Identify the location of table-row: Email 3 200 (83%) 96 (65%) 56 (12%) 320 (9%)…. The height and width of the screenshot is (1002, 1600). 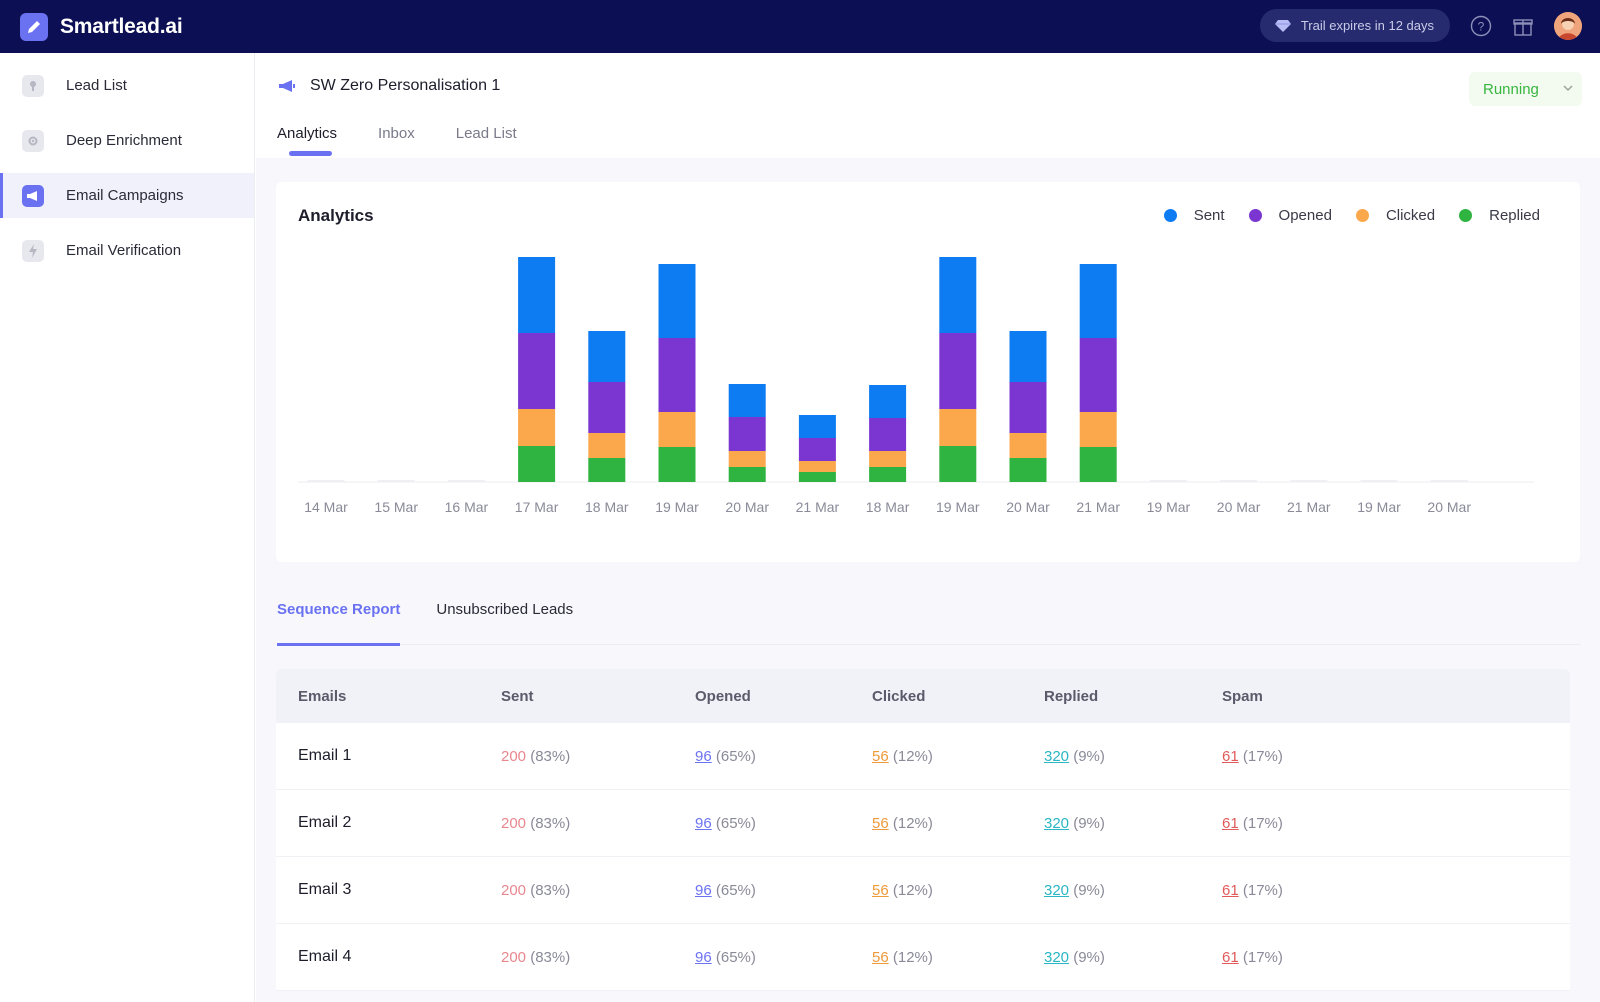
(923, 890).